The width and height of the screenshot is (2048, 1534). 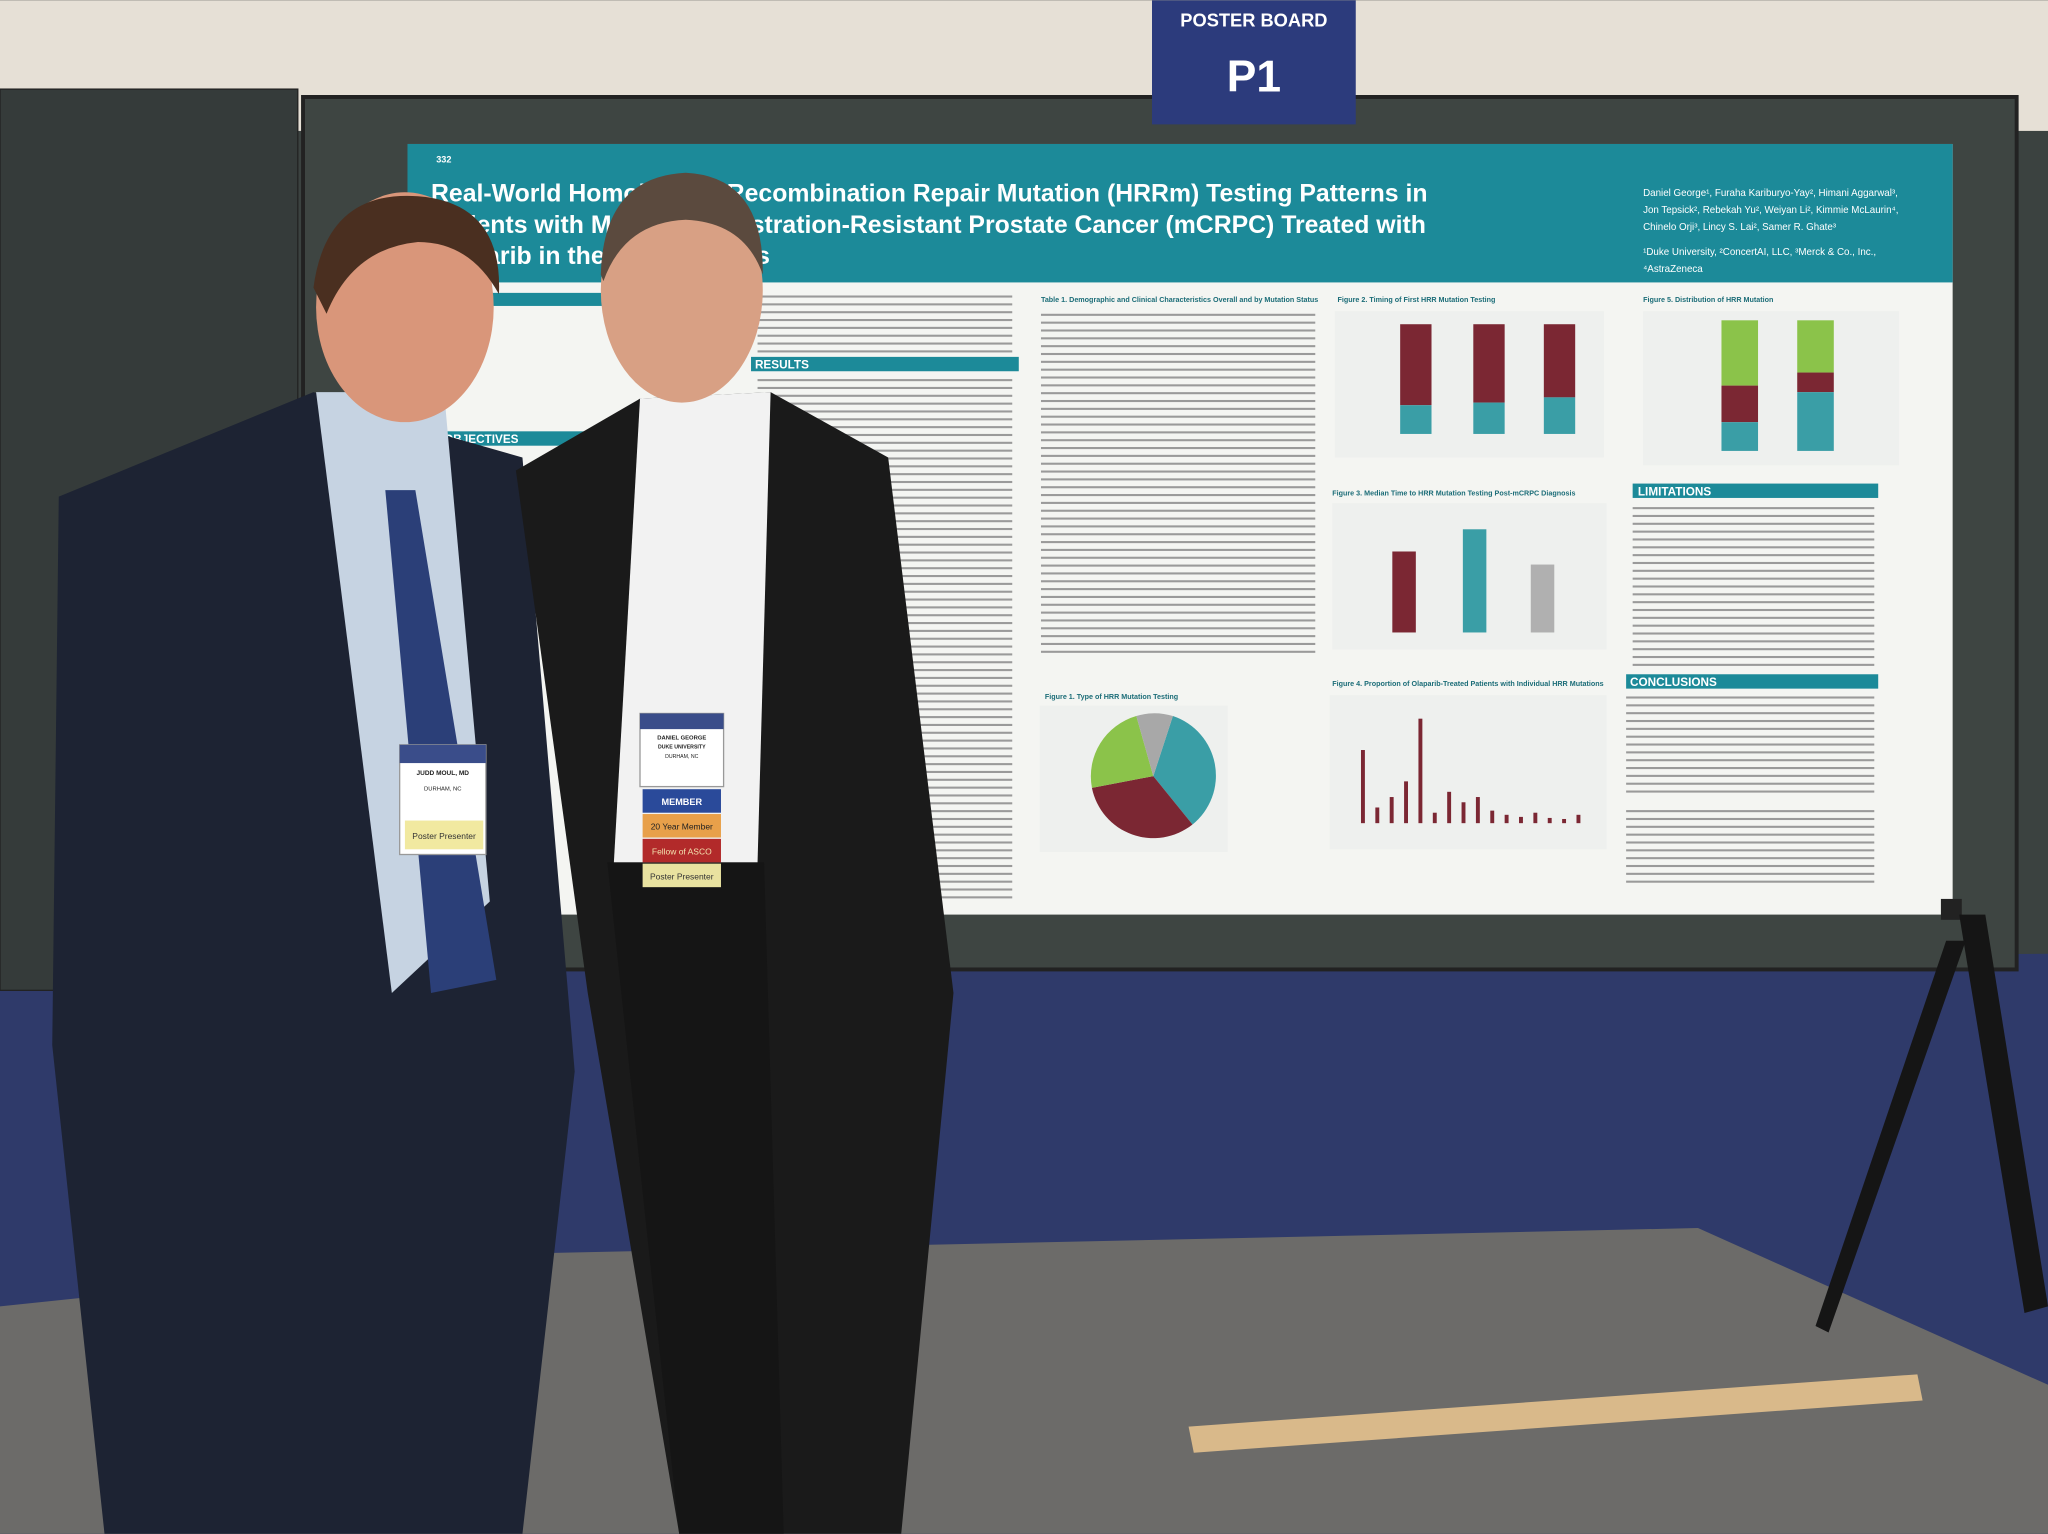 I want to click on badge-name: DANIEL GEORGE, so click(x=681, y=739).